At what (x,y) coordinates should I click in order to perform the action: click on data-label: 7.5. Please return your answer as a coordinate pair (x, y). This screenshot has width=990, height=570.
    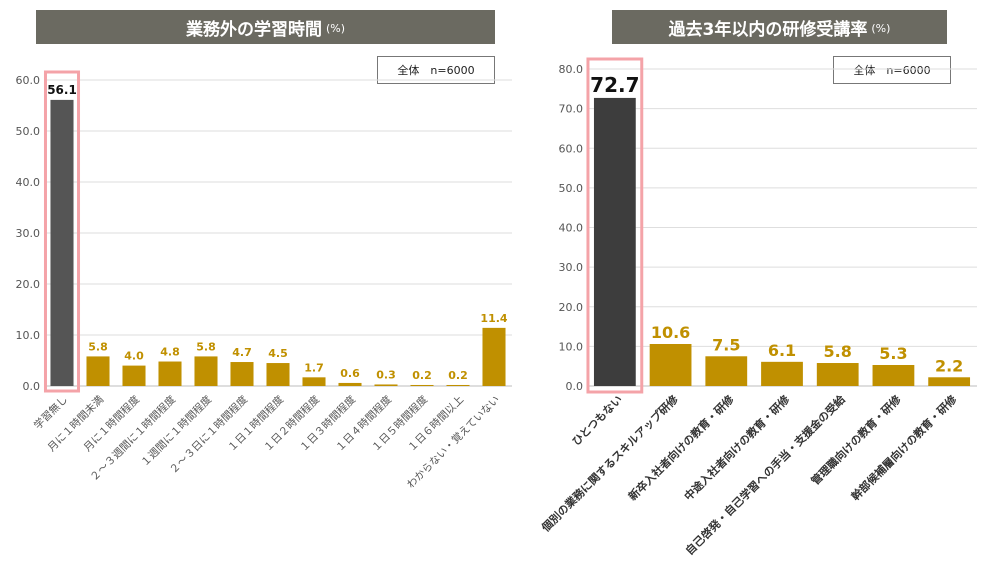
    Looking at the image, I should click on (726, 344).